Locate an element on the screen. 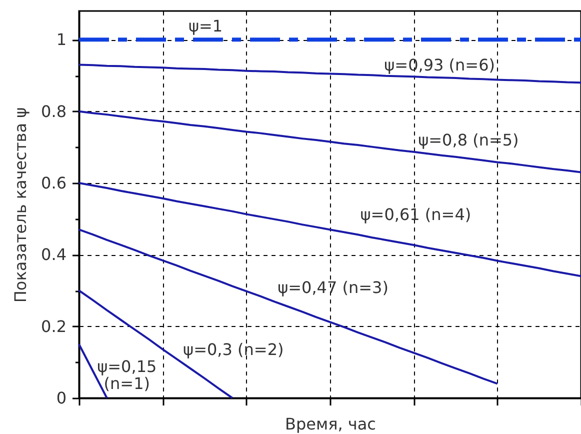  y-tick-label: 0.4 is located at coordinates (53, 254).